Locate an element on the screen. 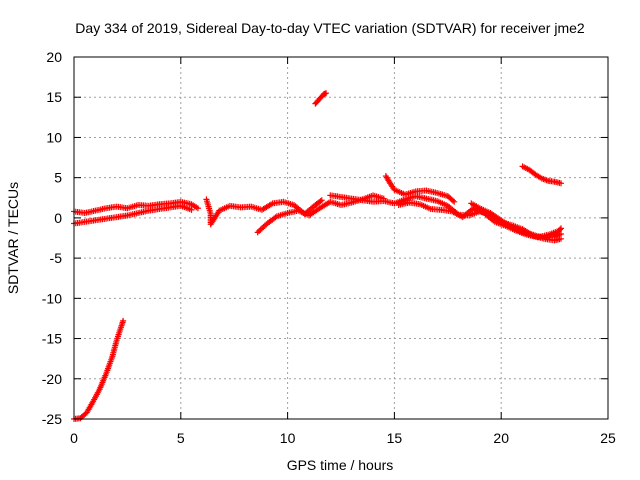  y-tick-label: -20 is located at coordinates (52, 379).